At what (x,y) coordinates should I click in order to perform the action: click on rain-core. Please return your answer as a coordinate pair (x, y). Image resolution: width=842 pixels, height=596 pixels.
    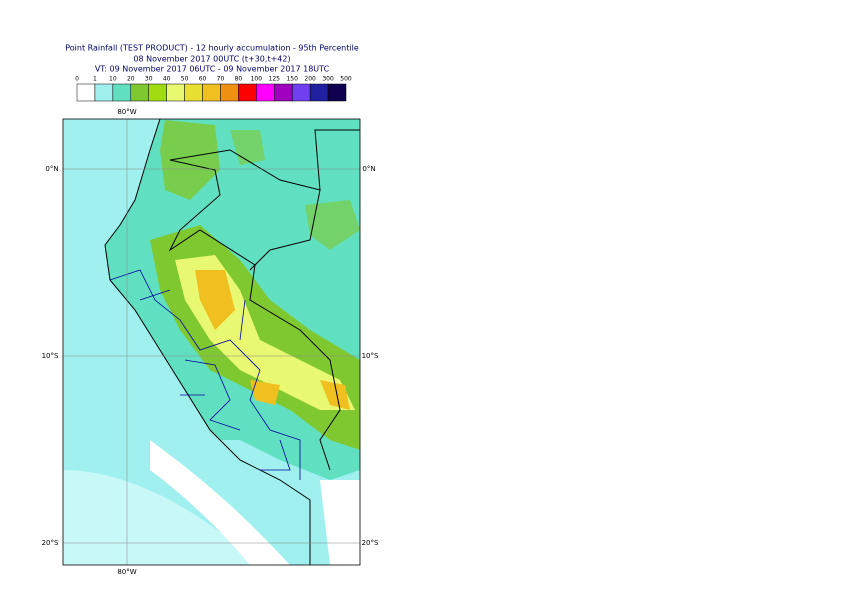
    Looking at the image, I should click on (272, 340).